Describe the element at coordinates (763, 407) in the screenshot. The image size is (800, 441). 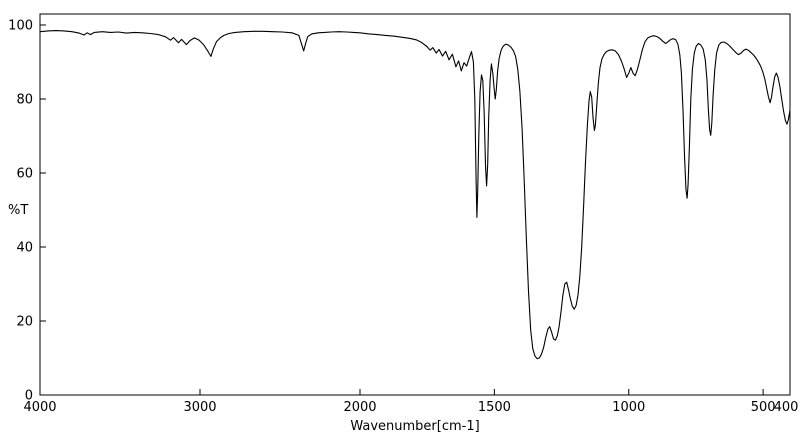
I see `x-tick-label: 500` at that location.